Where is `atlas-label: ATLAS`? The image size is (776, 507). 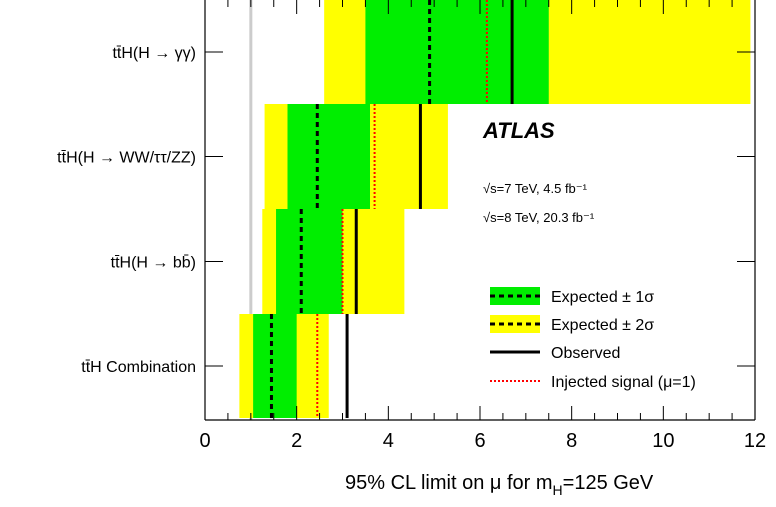 atlas-label: ATLAS is located at coordinates (518, 130).